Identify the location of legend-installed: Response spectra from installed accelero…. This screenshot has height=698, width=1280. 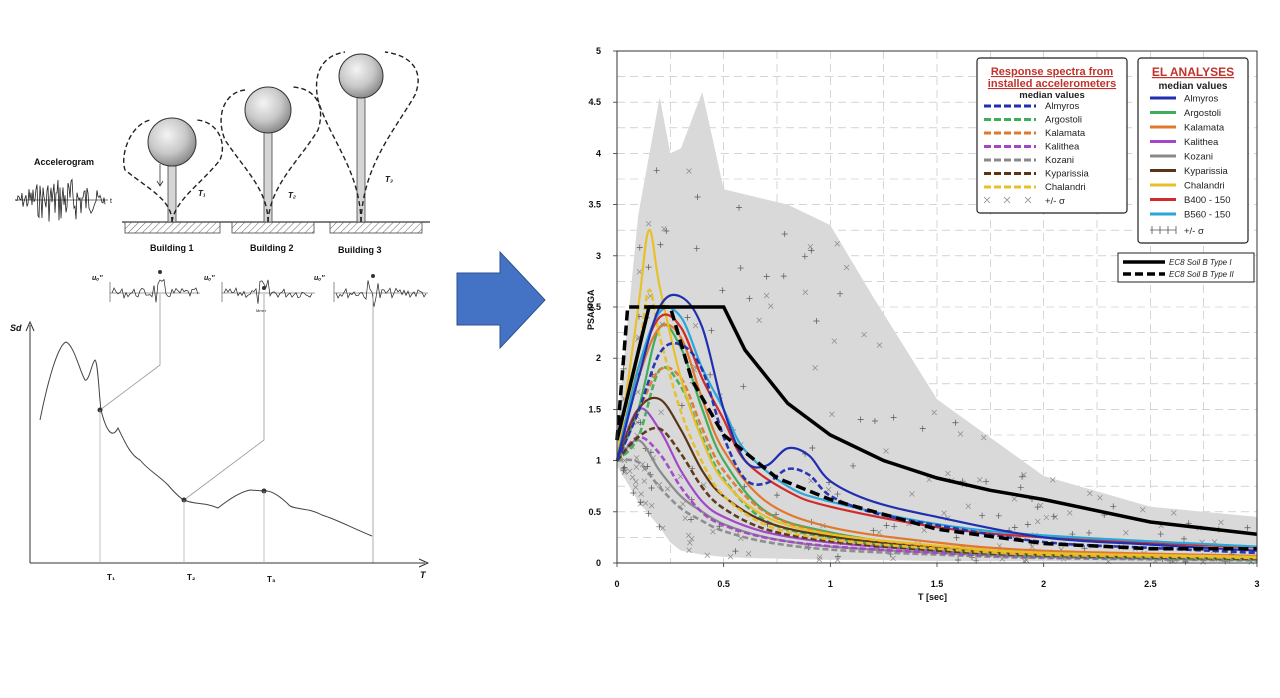
(1052, 135).